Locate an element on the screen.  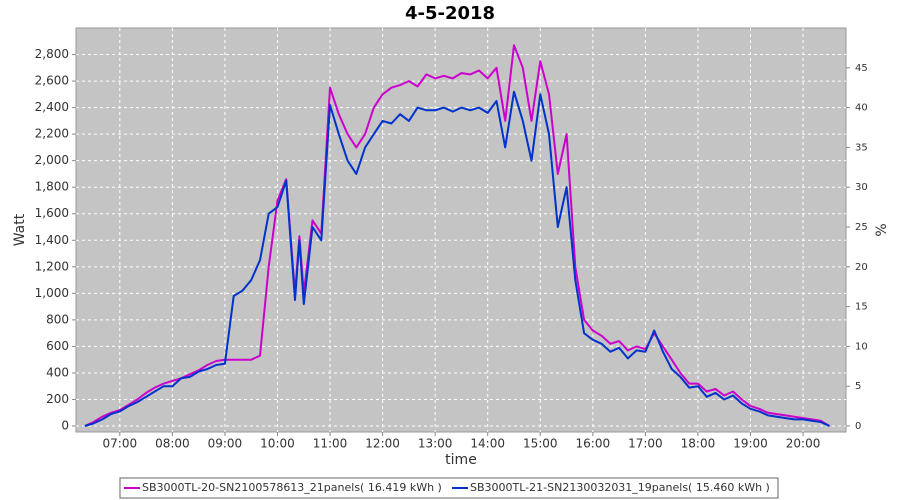
y2-tick-label: 45 is located at coordinates (861, 68).